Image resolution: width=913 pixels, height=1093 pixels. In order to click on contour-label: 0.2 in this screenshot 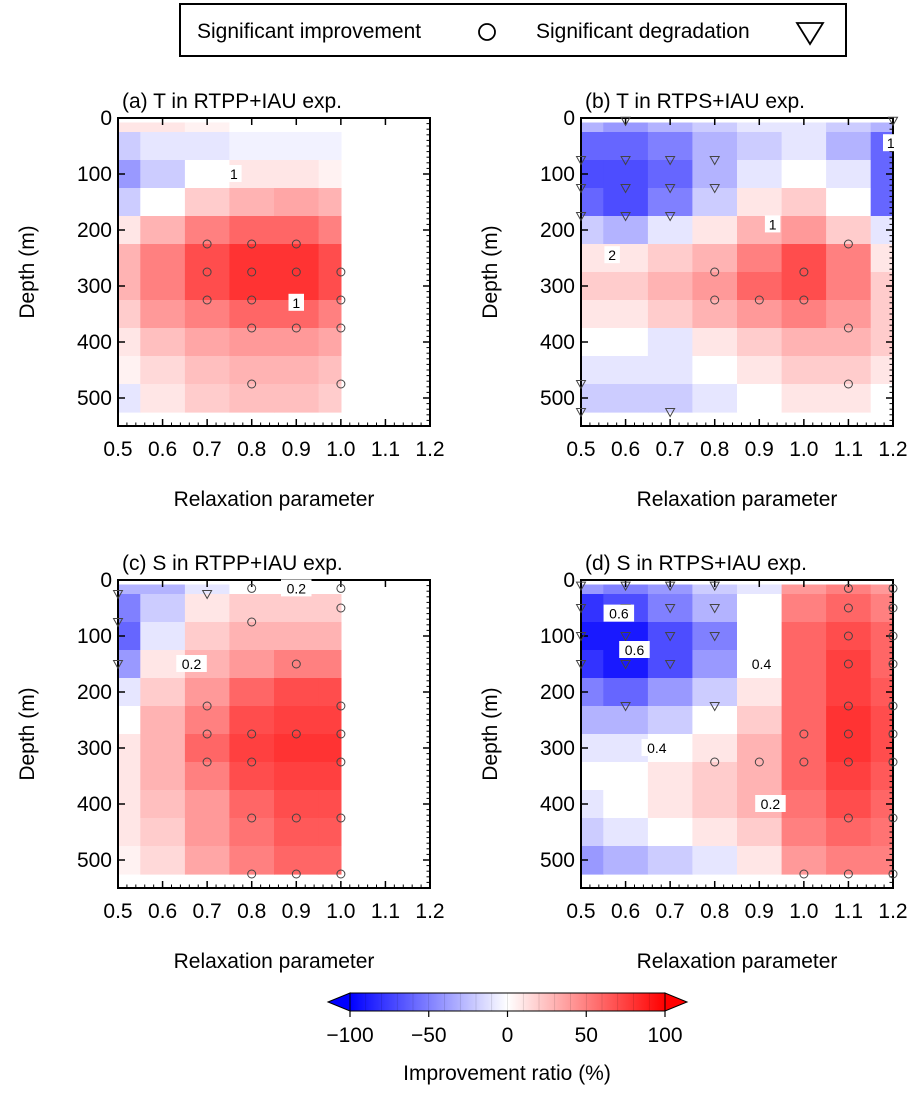, I will do `click(297, 588)`.